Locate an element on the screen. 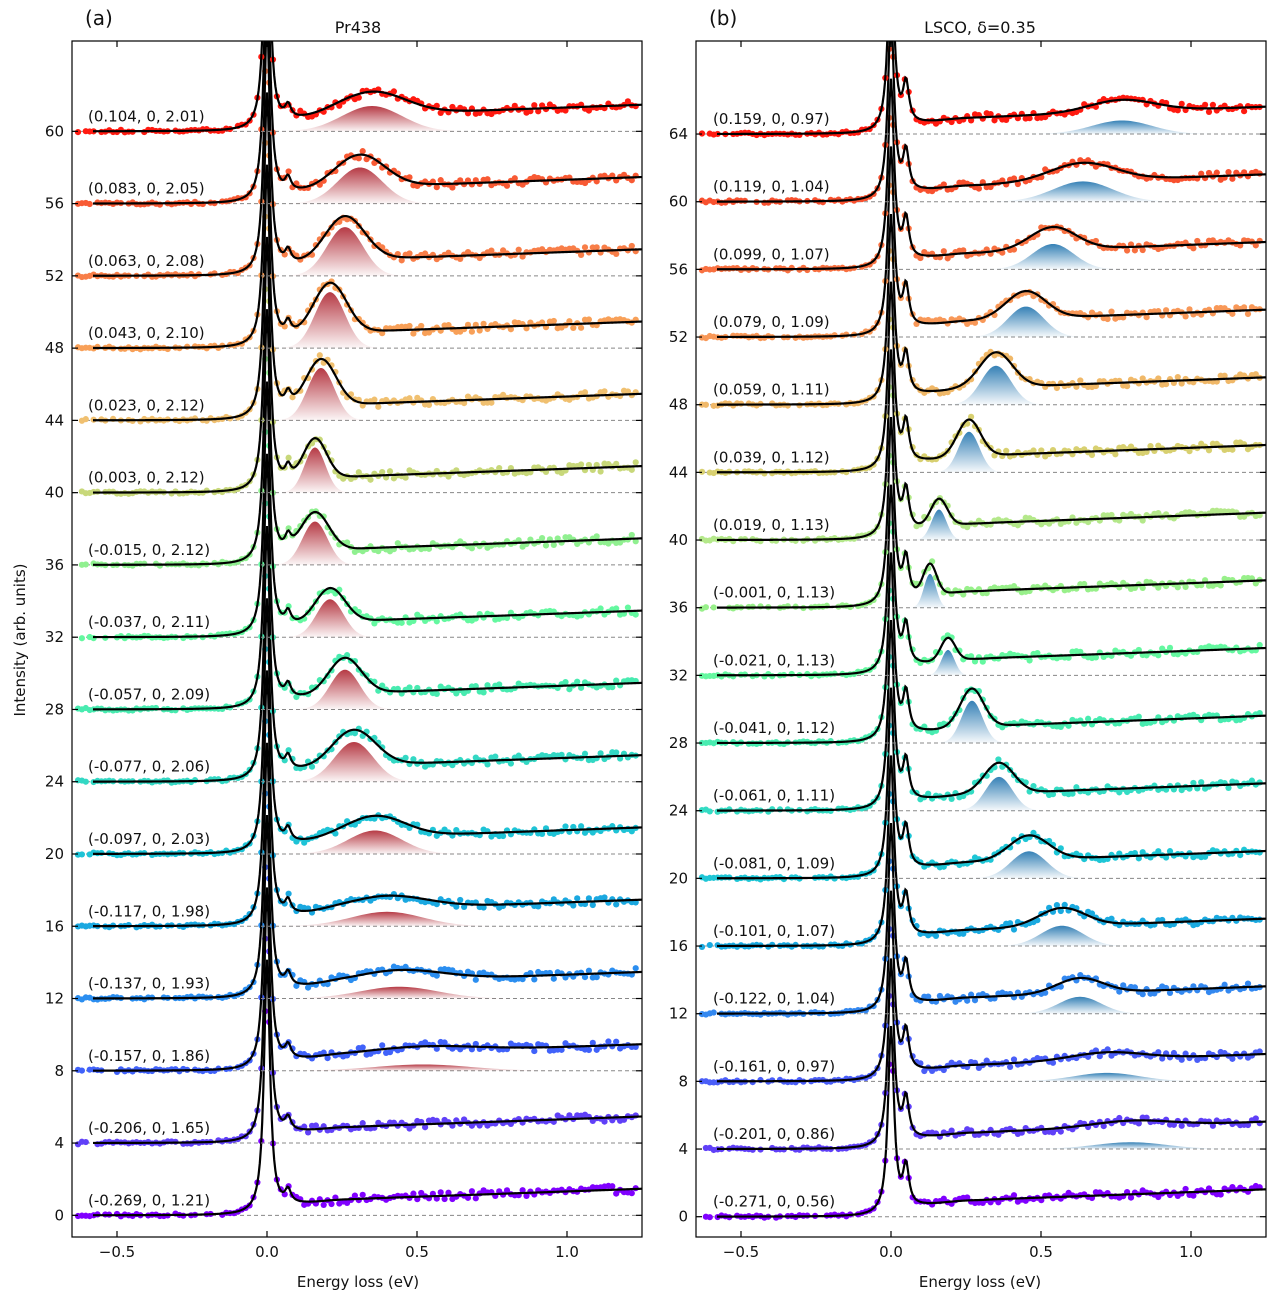 Image resolution: width=1273 pixels, height=1296 pixels. y-tick-label: 44 is located at coordinates (678, 472).